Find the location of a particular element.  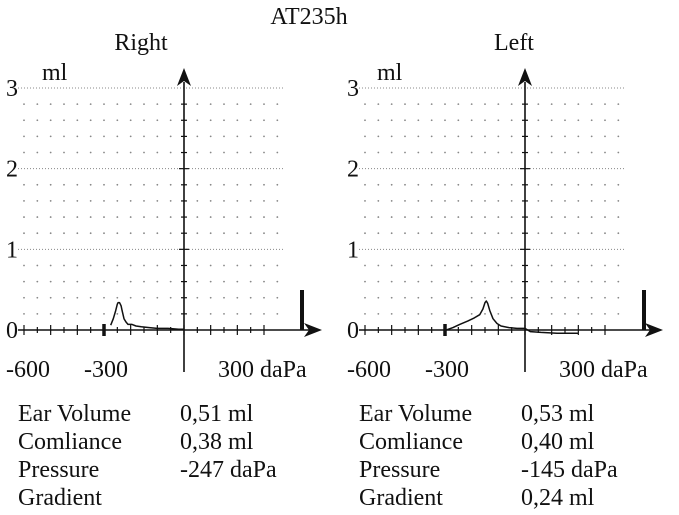

result-value: 0,51 ml is located at coordinates (217, 414).